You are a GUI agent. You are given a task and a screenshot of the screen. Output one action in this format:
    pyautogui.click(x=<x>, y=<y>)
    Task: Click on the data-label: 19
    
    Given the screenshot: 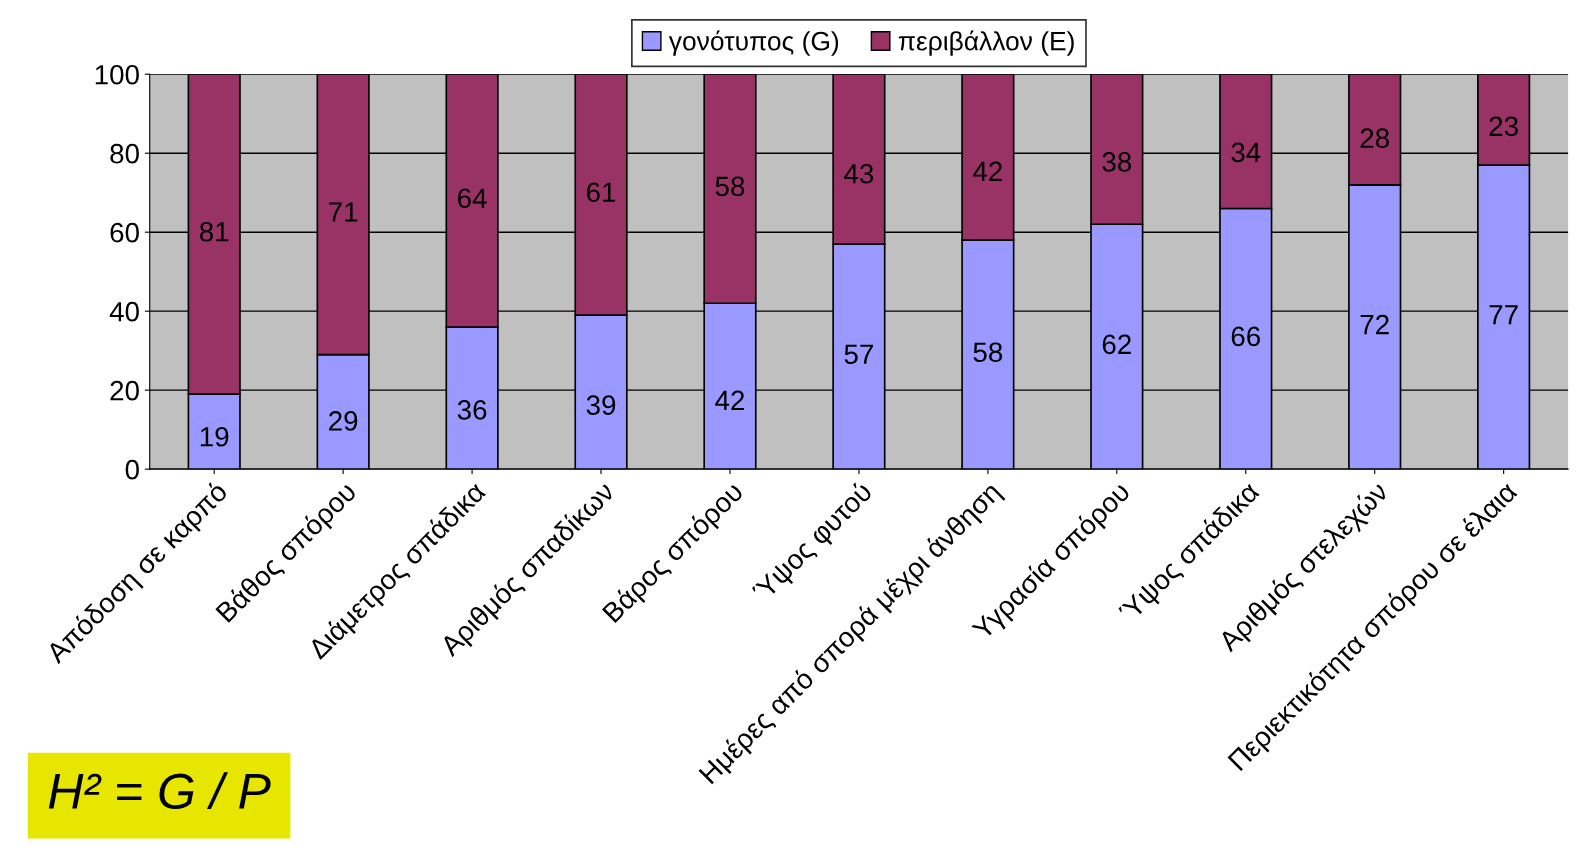 What is the action you would take?
    pyautogui.click(x=214, y=436)
    